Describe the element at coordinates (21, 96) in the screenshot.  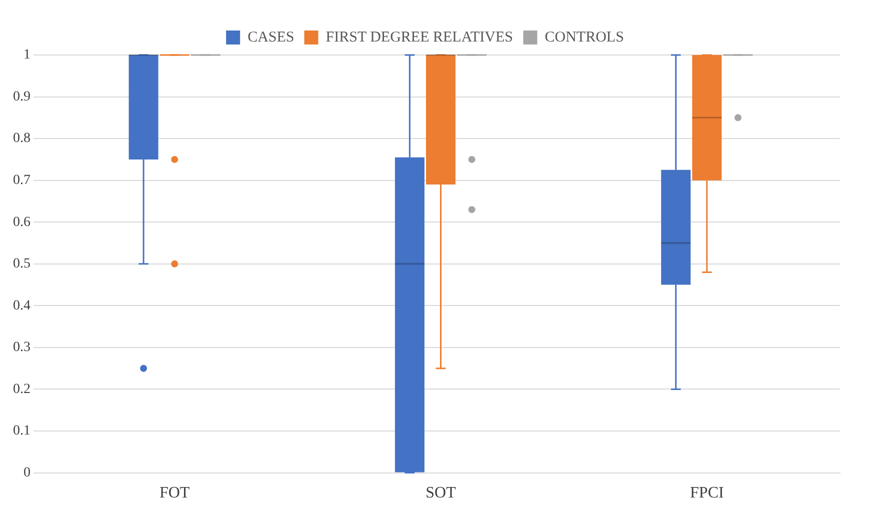
I see `y-tick-label: 0.9` at that location.